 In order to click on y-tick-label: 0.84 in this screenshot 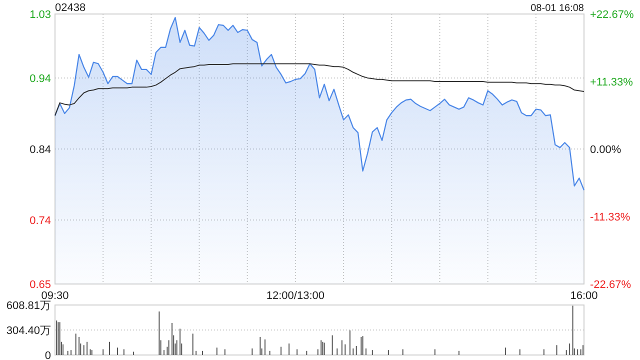, I will do `click(40, 150)`.